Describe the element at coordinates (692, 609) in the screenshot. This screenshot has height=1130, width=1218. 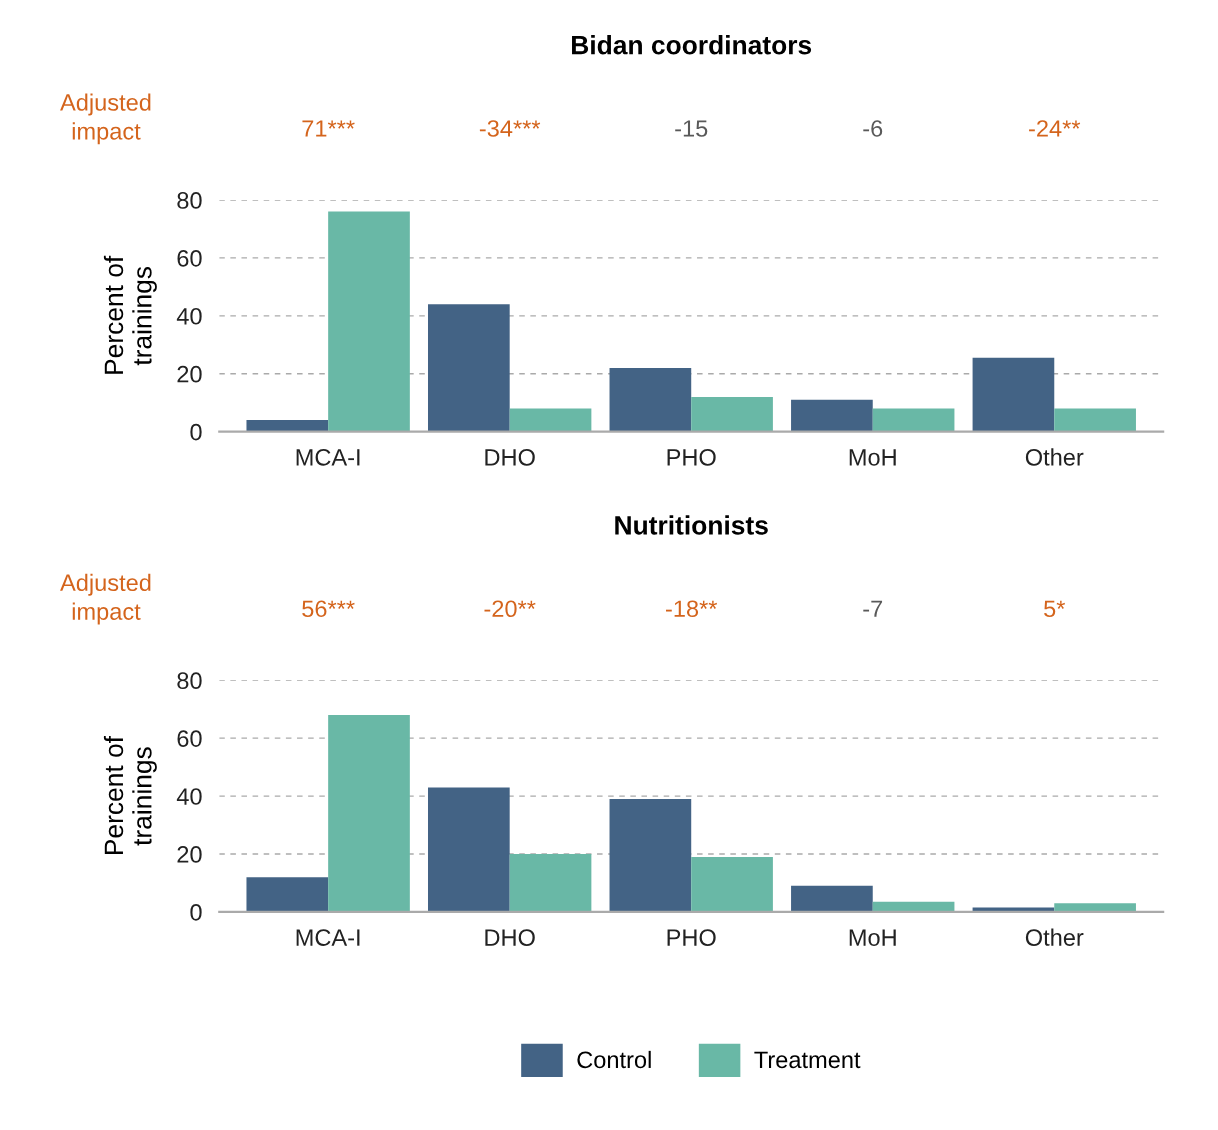
I see `text: -18**` at that location.